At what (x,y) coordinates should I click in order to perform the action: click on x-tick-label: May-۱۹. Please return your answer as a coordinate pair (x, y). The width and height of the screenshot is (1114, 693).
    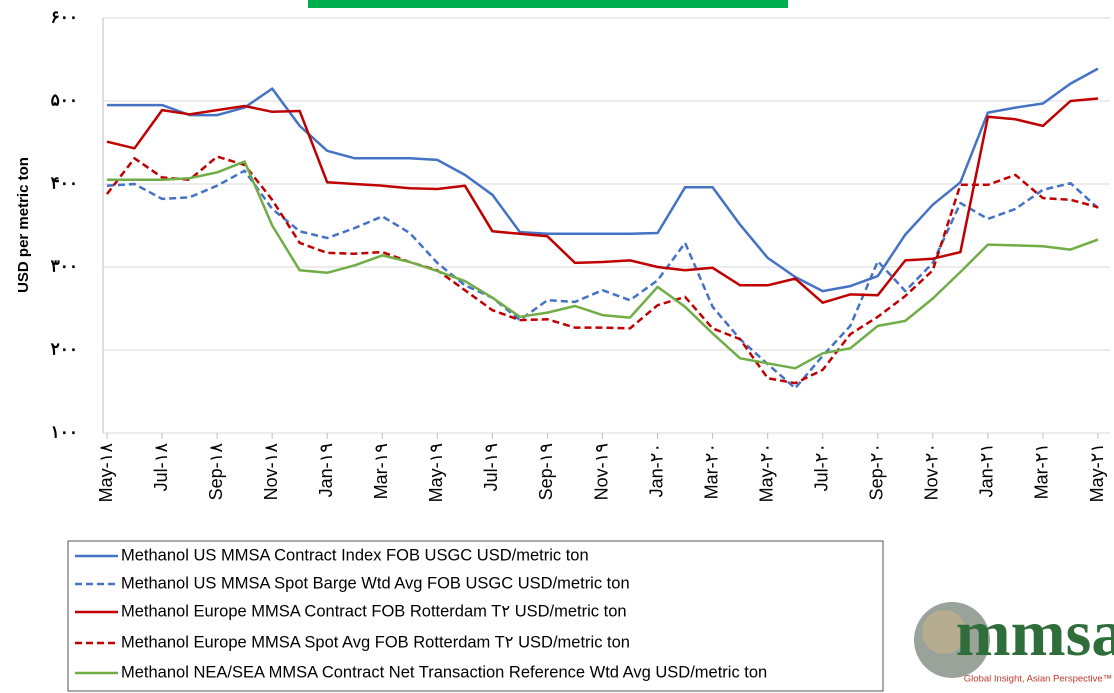
    Looking at the image, I should click on (436, 472).